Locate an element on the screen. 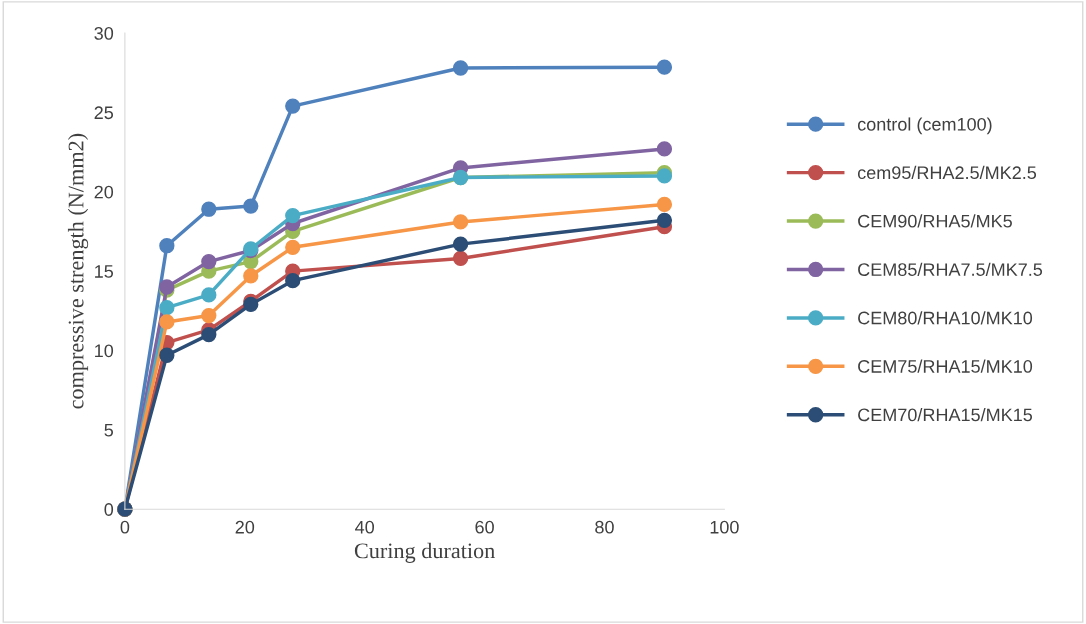 Image resolution: width=1086 pixels, height=624 pixels. legend-label: control (cem100) is located at coordinates (924, 126).